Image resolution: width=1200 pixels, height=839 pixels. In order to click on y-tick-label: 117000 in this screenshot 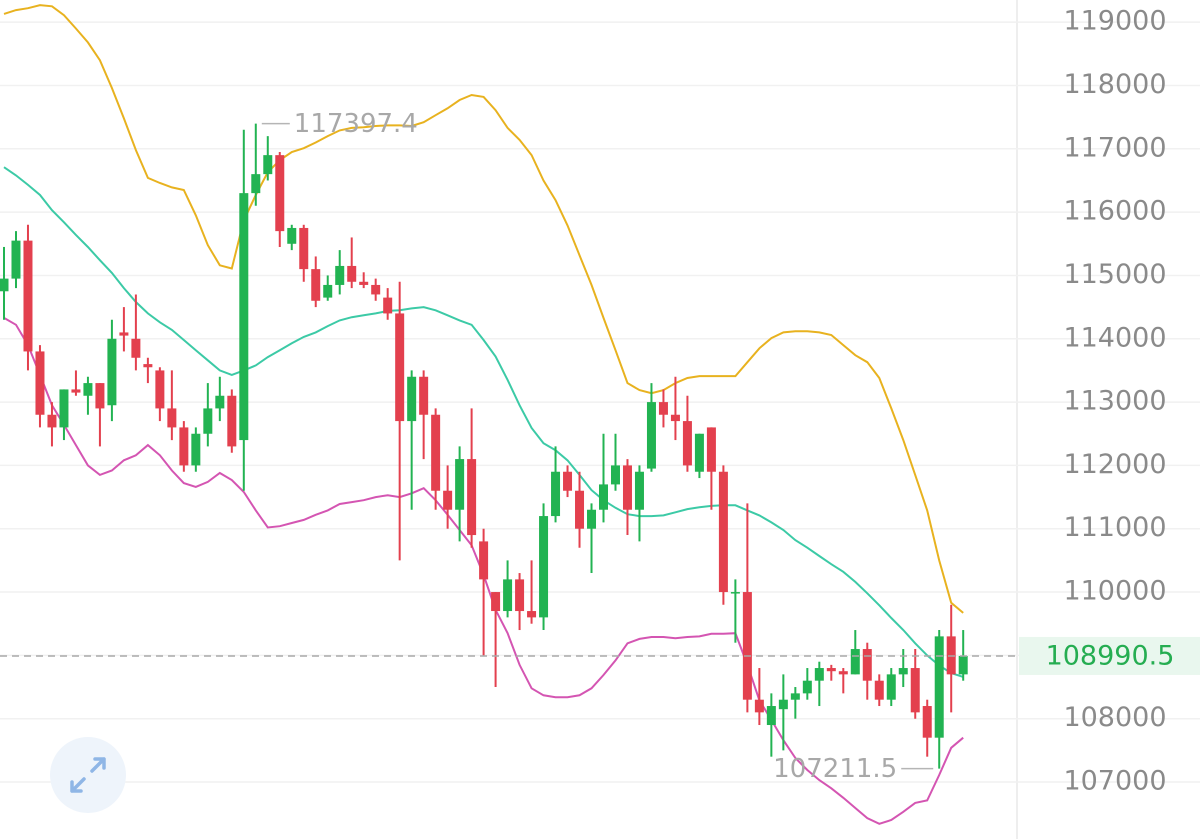, I will do `click(1114, 147)`.